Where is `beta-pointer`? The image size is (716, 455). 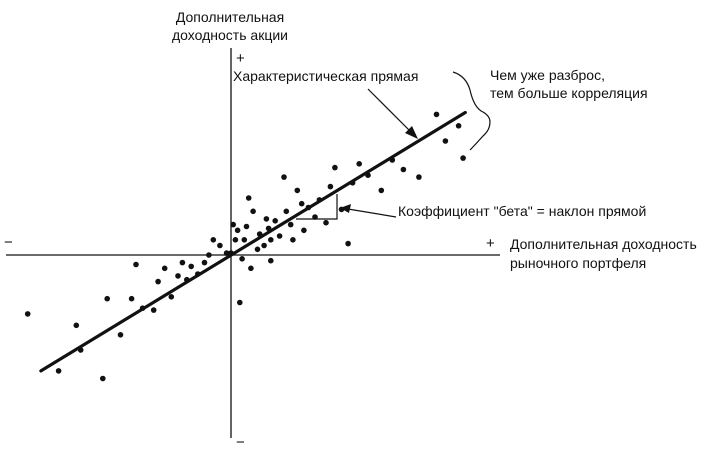 beta-pointer is located at coordinates (372, 213).